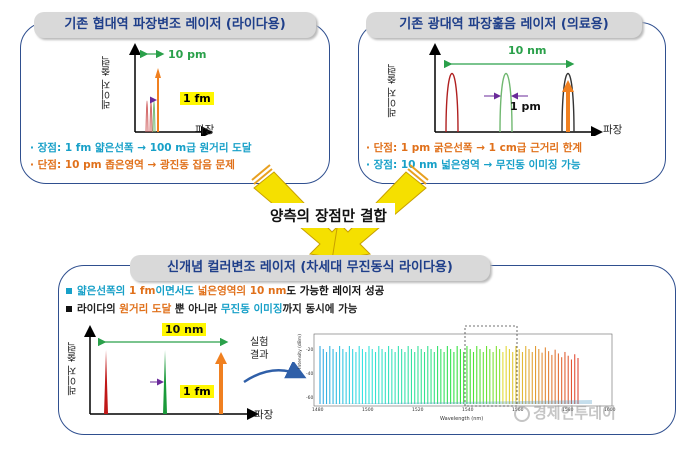 The height and width of the screenshot is (449, 690). What do you see at coordinates (610, 410) in the screenshot?
I see `spectrum-xtick-6: 1600` at bounding box center [610, 410].